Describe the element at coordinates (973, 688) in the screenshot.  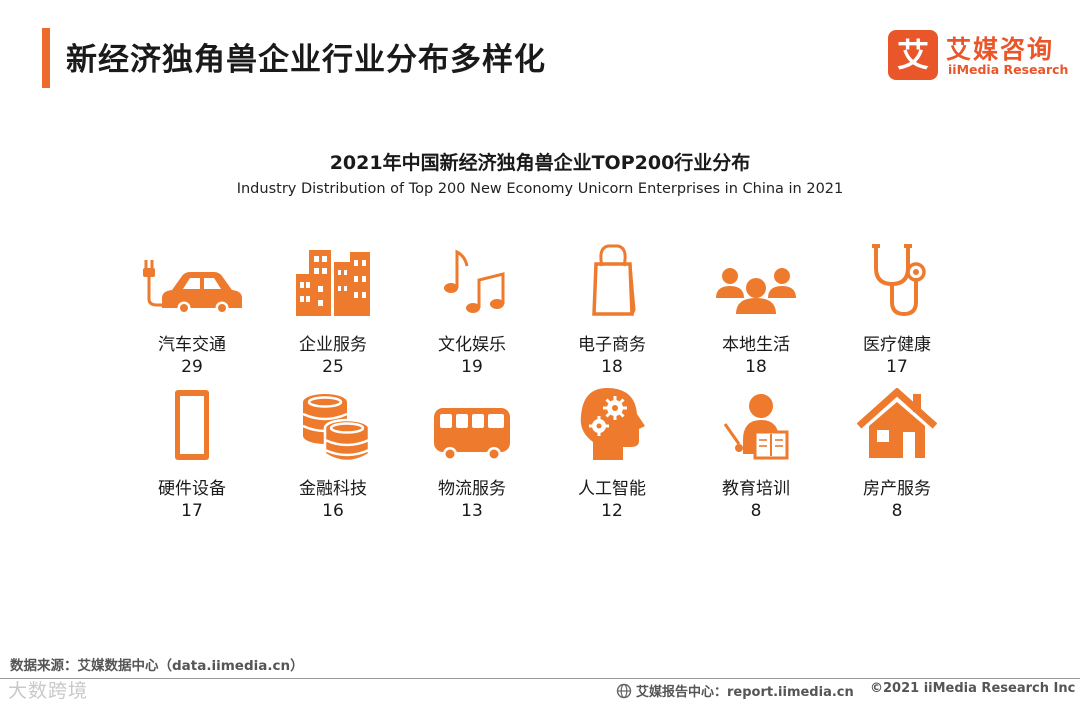
I see `copyright: ©2021 iiMedia Research Inc` at that location.